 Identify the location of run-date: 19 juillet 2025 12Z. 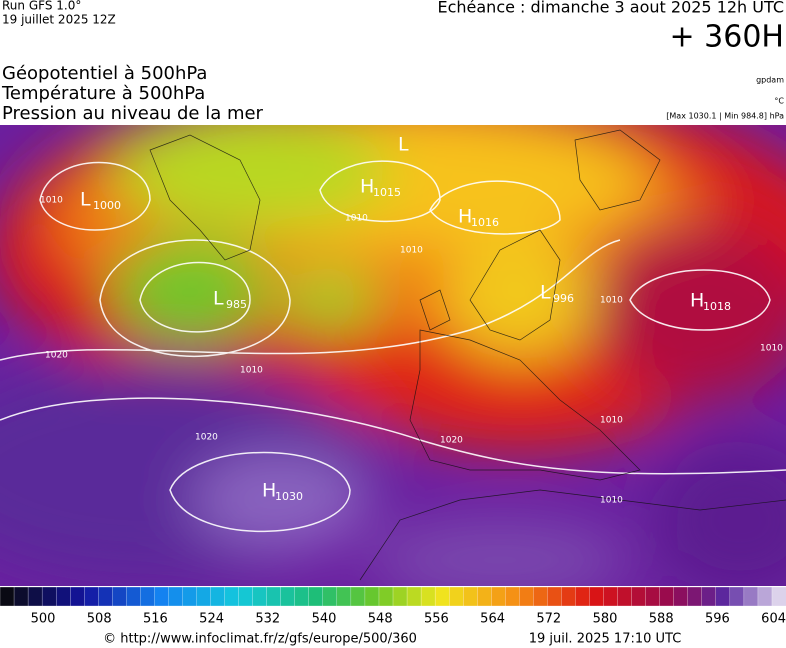
(59, 20).